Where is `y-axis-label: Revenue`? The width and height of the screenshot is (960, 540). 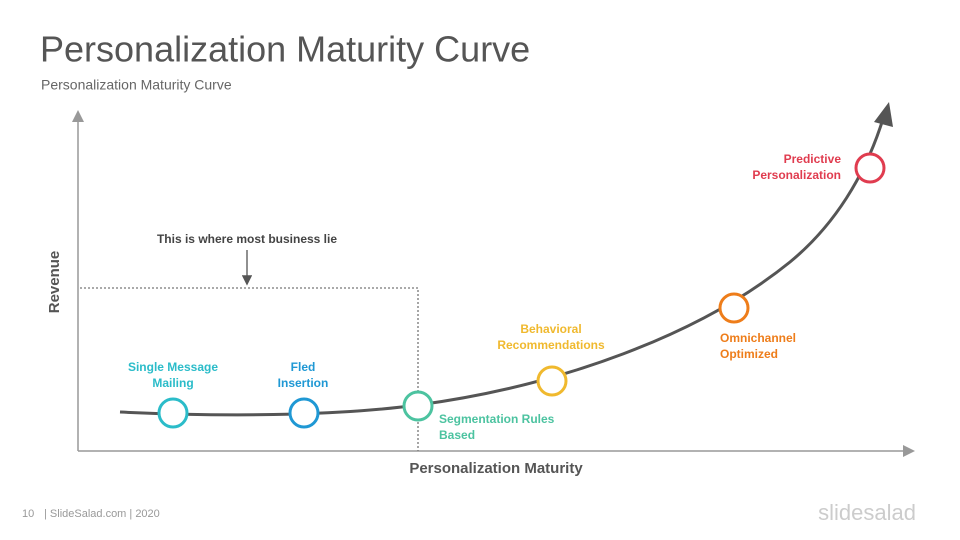 y-axis-label: Revenue is located at coordinates (54, 282).